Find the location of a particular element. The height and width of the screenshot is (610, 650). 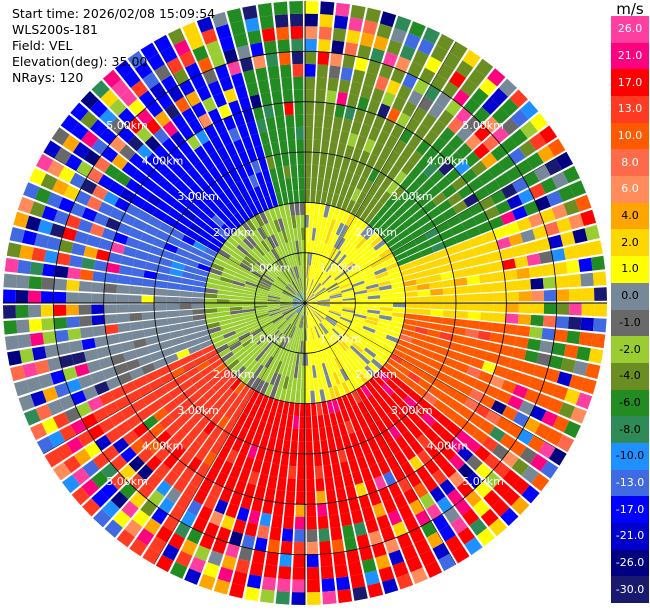

colorbar-segment is located at coordinates (630, 430).